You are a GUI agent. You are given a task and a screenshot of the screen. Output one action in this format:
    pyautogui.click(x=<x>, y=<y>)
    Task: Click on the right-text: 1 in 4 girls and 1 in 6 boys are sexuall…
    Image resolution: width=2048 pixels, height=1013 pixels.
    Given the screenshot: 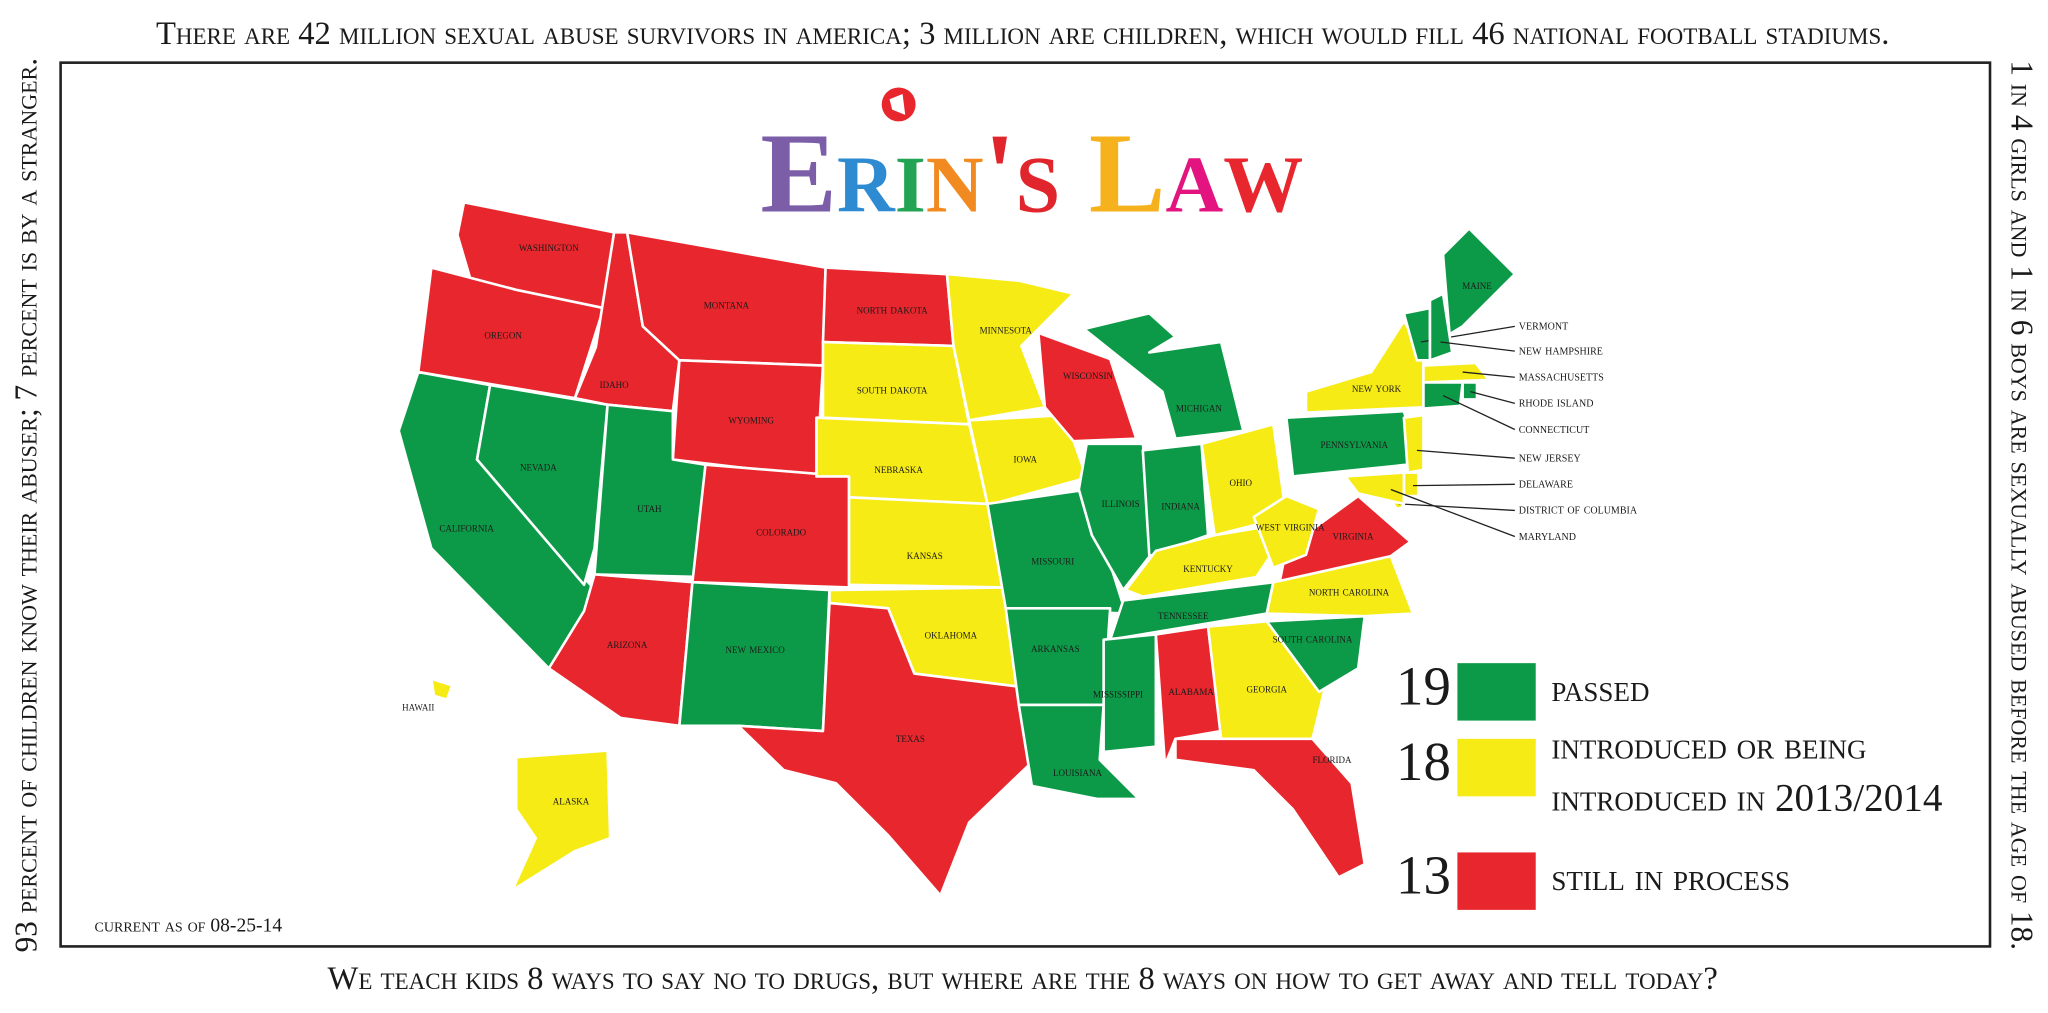 What is the action you would take?
    pyautogui.click(x=2022, y=505)
    